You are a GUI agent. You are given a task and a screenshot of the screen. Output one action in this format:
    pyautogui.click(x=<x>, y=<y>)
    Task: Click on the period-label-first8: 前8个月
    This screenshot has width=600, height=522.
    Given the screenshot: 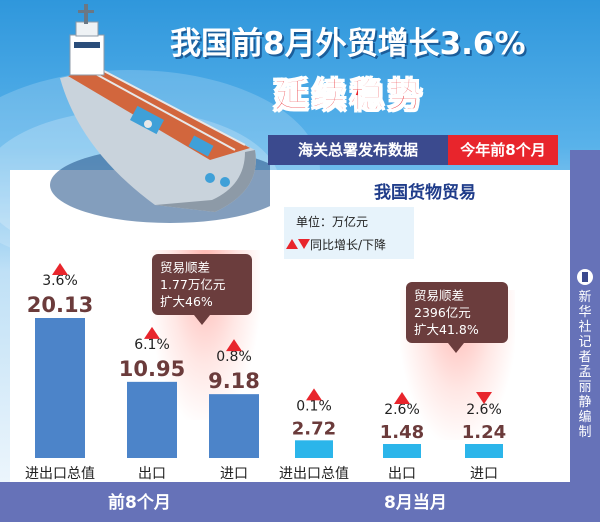 What is the action you would take?
    pyautogui.click(x=139, y=503)
    